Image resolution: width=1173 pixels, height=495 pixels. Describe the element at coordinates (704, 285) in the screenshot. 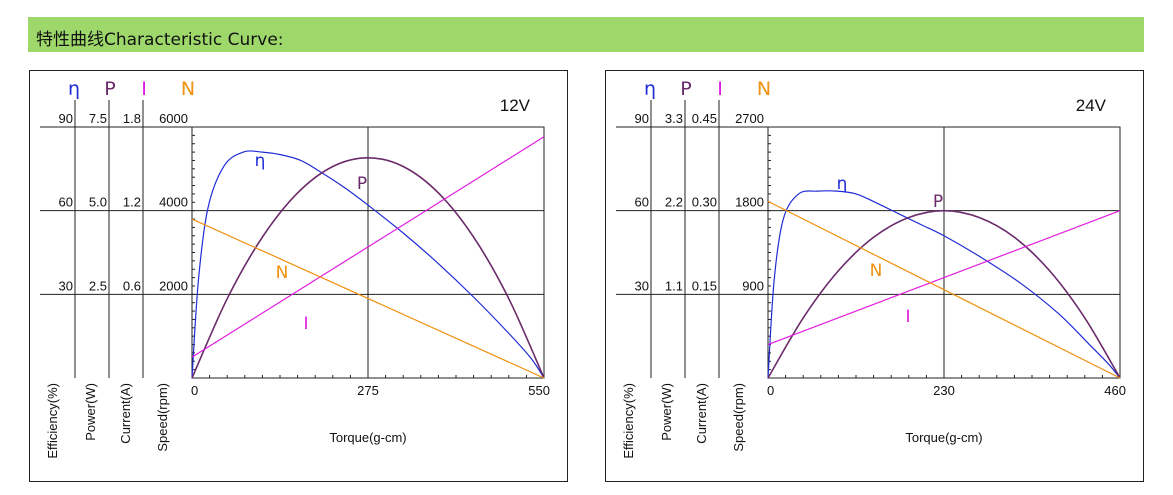

I see `scale-tick-current: 0.15` at that location.